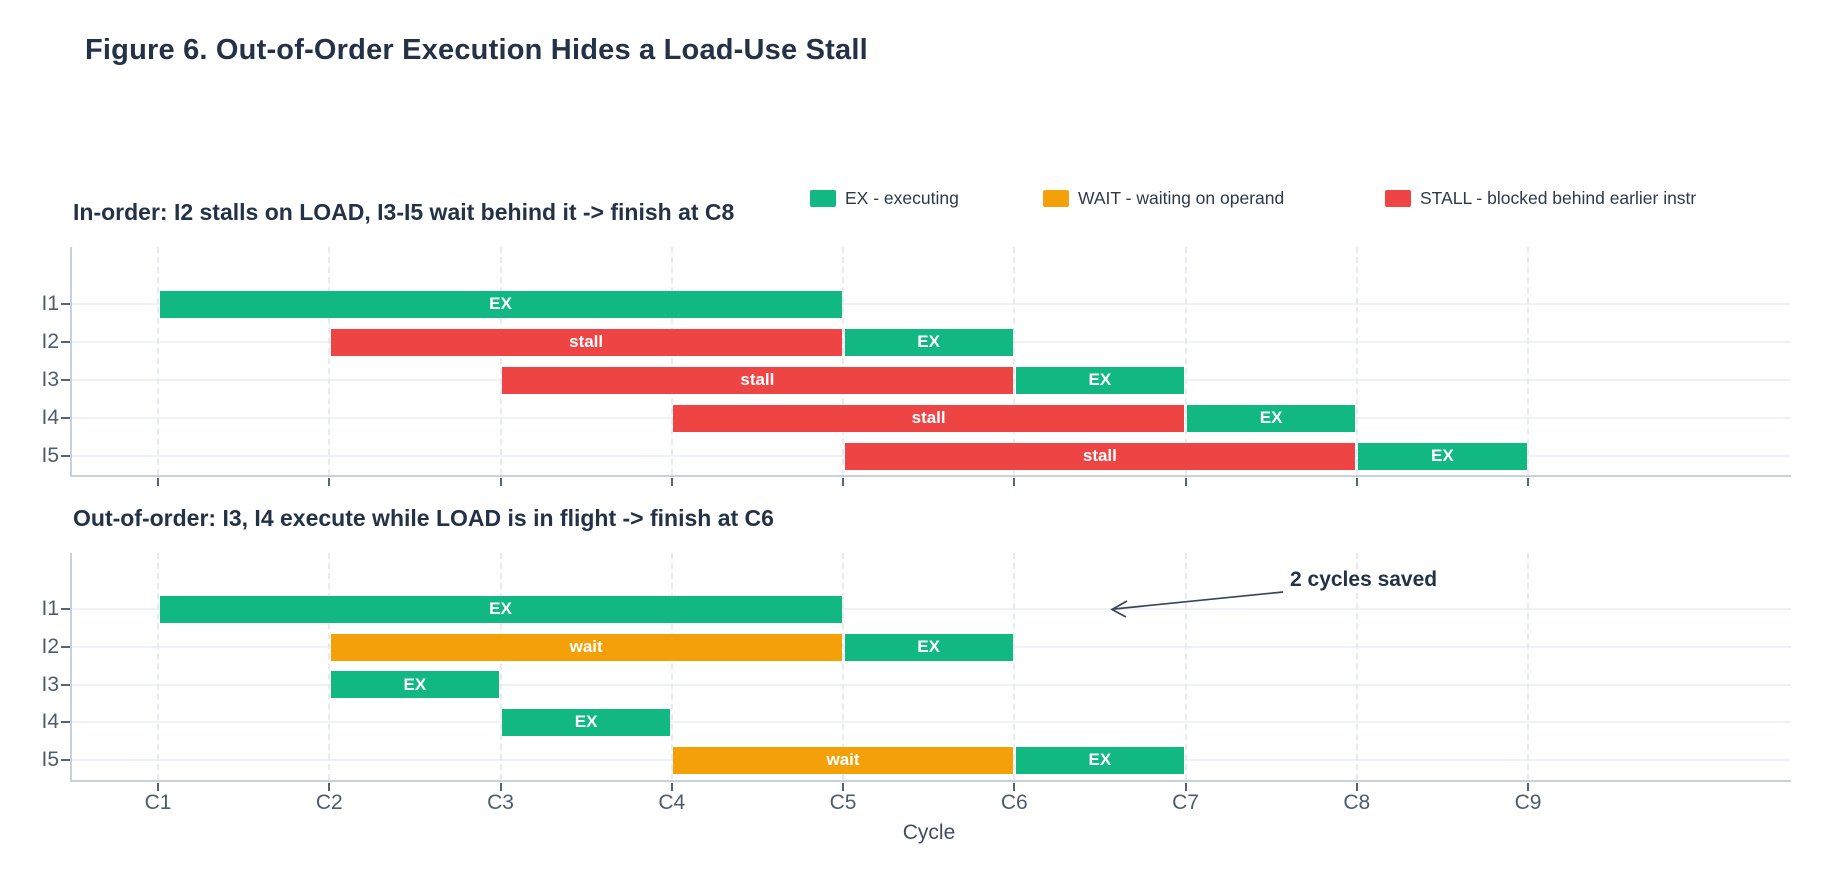 The width and height of the screenshot is (1825, 881). Describe the element at coordinates (1398, 198) in the screenshot. I see `stall-color-swatch-icon` at that location.